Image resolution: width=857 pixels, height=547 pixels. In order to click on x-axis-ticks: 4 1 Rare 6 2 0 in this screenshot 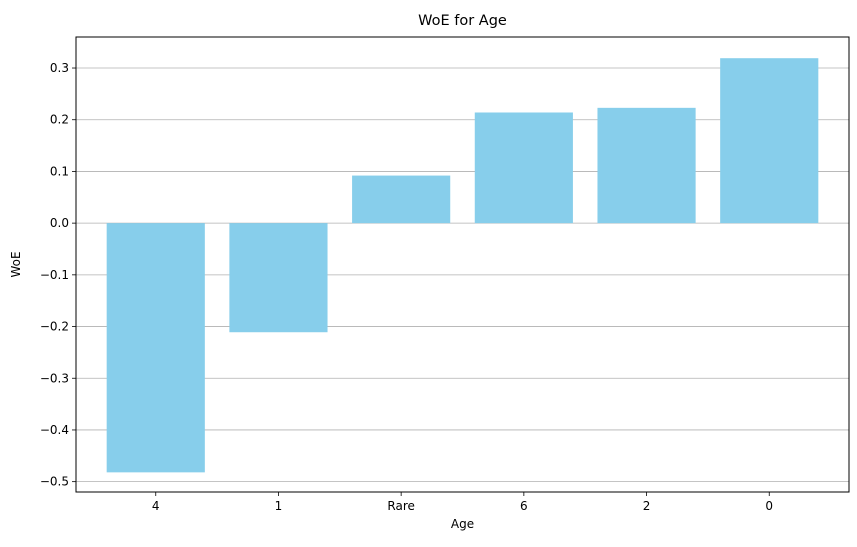, I will do `click(462, 502)`.